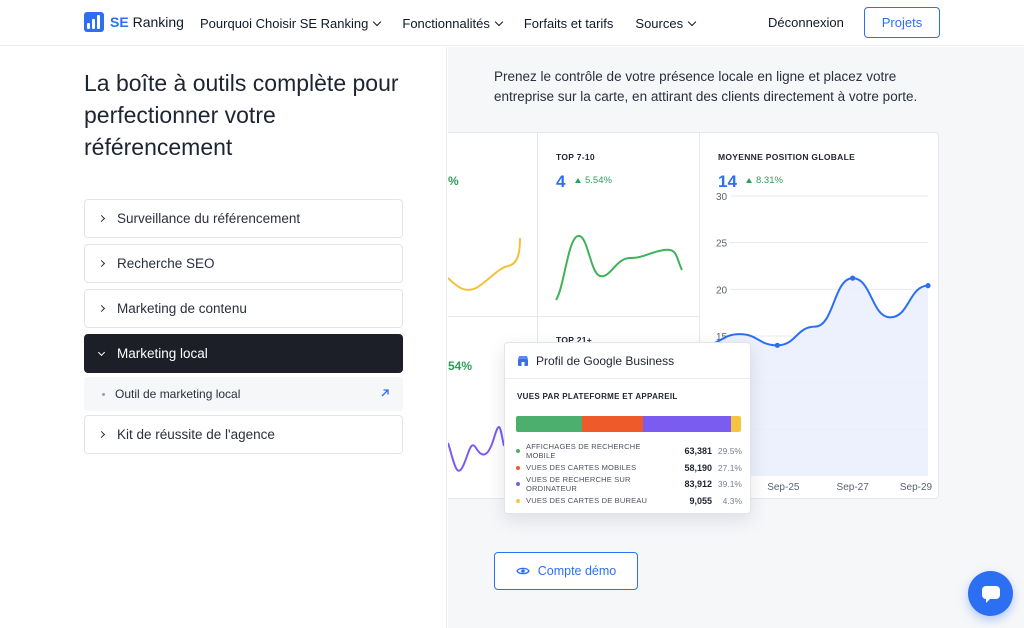  What do you see at coordinates (453, 23) in the screenshot?
I see `nav-item-features: Fonctionnalités` at bounding box center [453, 23].